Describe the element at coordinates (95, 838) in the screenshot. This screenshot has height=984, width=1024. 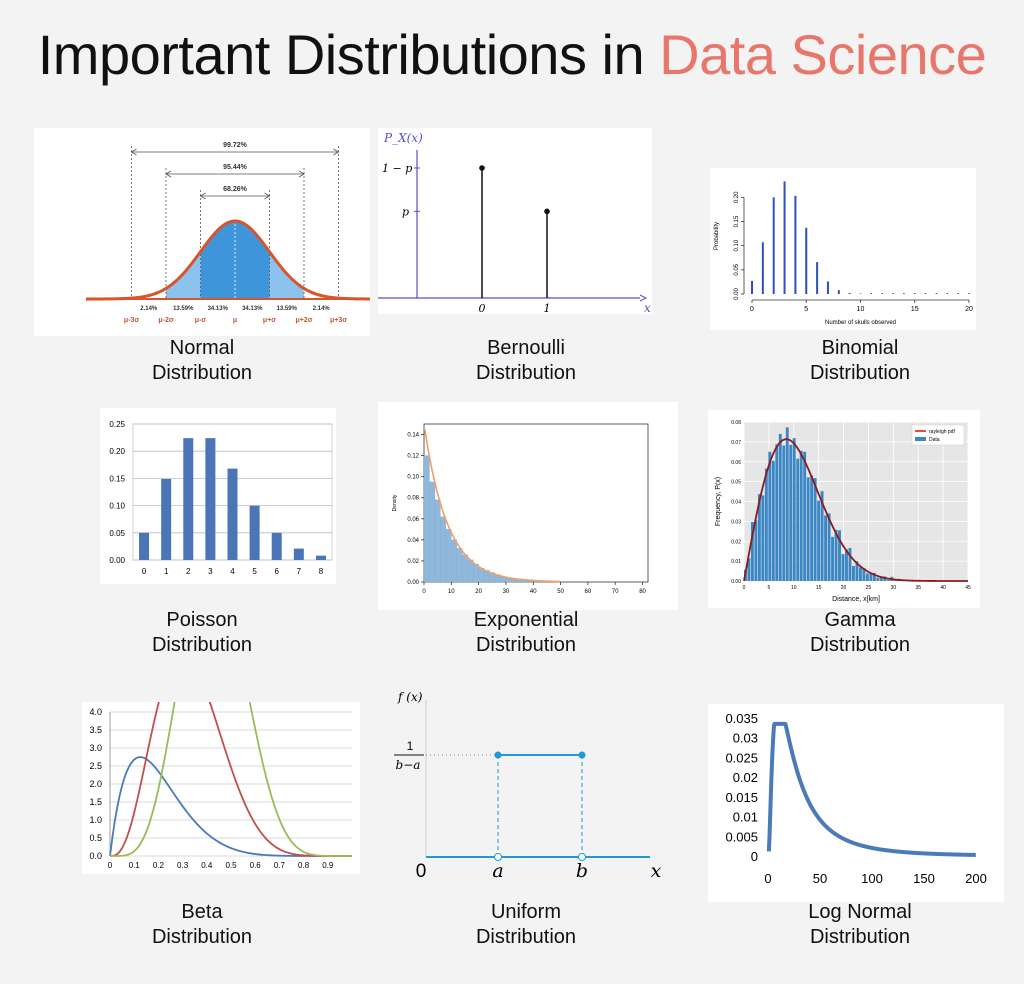
I see `beta-y-tick-label: 0.5` at that location.